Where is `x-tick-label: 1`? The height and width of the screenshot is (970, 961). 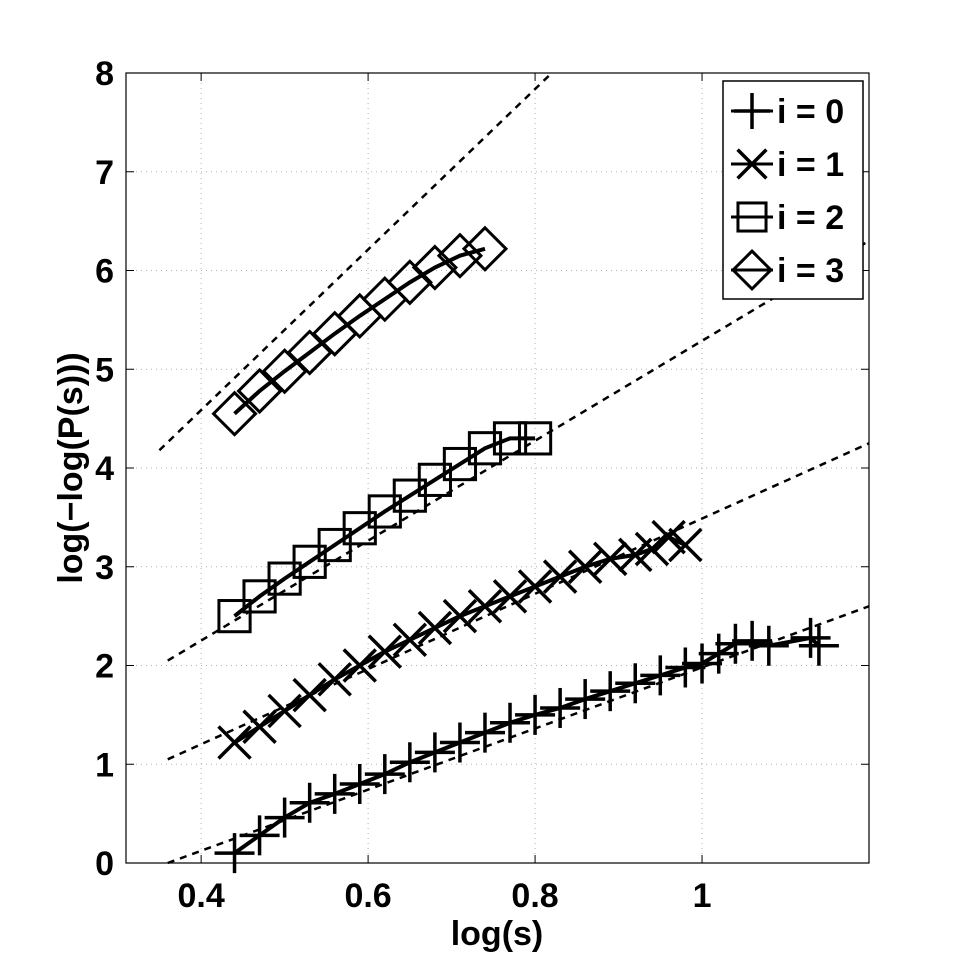
x-tick-label: 1 is located at coordinates (702, 896).